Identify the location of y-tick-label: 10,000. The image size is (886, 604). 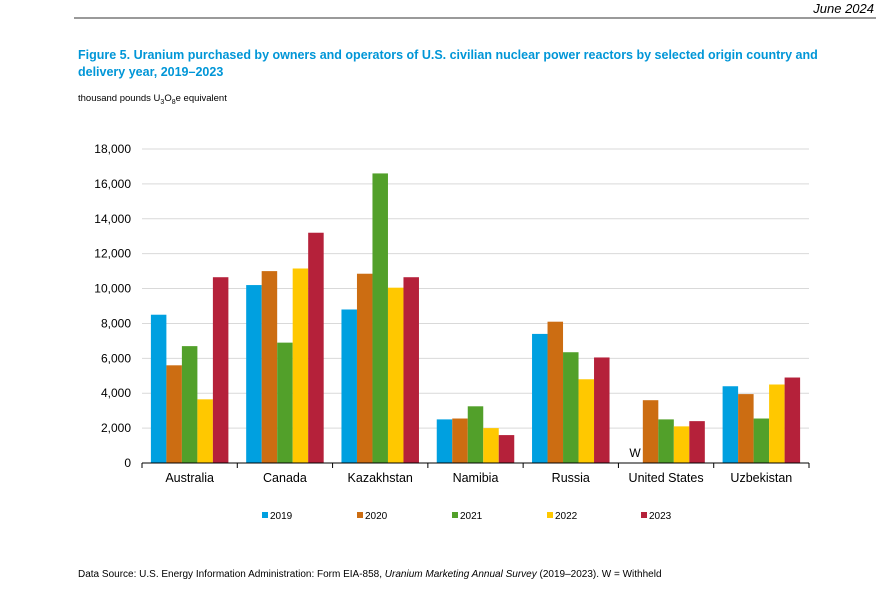
(112, 289).